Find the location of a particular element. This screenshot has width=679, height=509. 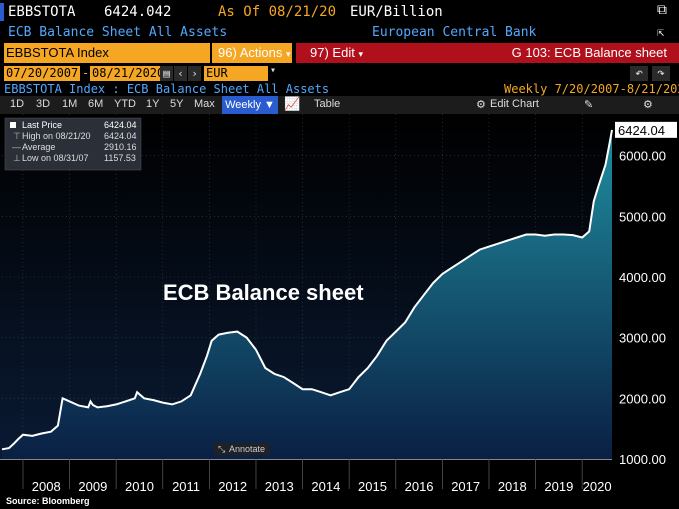

x-tick-label: 2011 is located at coordinates (186, 486).